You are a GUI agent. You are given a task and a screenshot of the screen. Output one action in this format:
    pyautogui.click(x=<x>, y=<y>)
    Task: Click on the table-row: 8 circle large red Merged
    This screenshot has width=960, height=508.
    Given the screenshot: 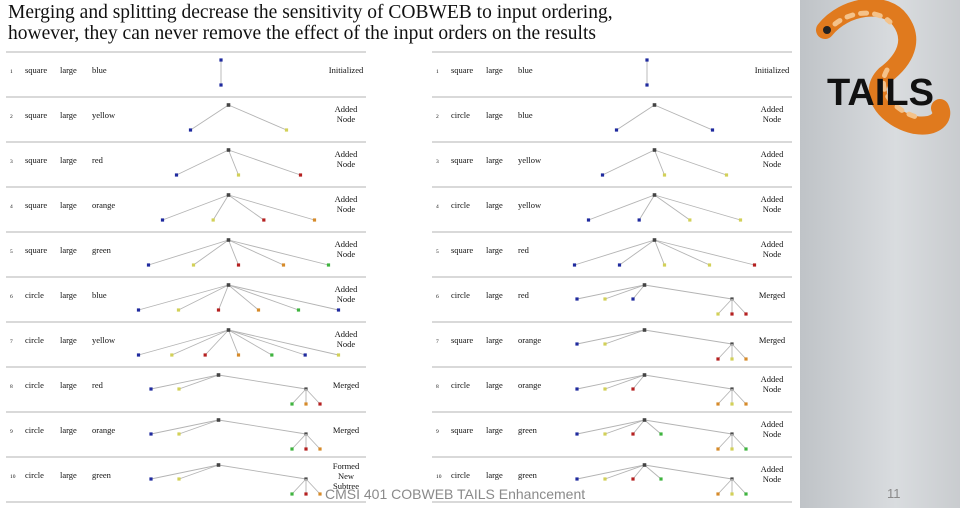 What is the action you would take?
    pyautogui.click(x=186, y=386)
    